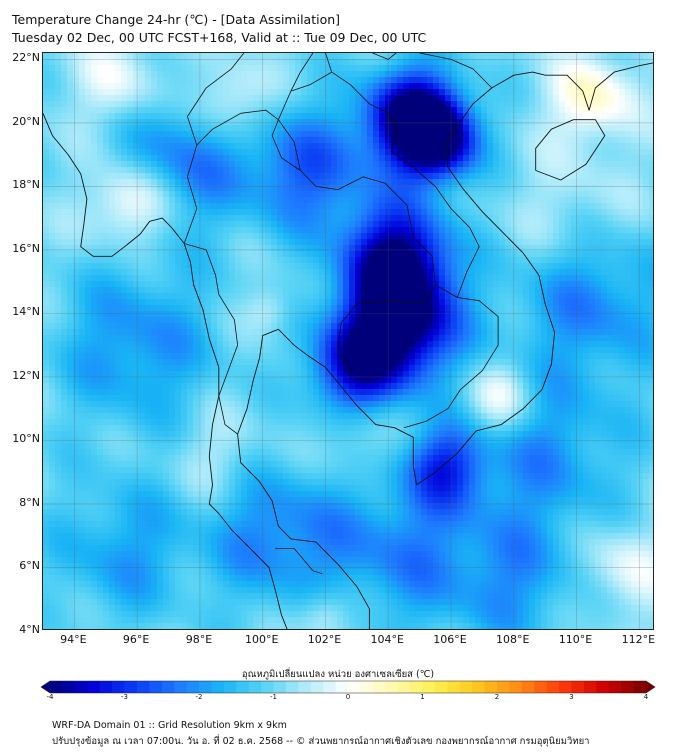 Image resolution: width=676 pixels, height=756 pixels. I want to click on lat-tick-label: 8°N, so click(29, 502).